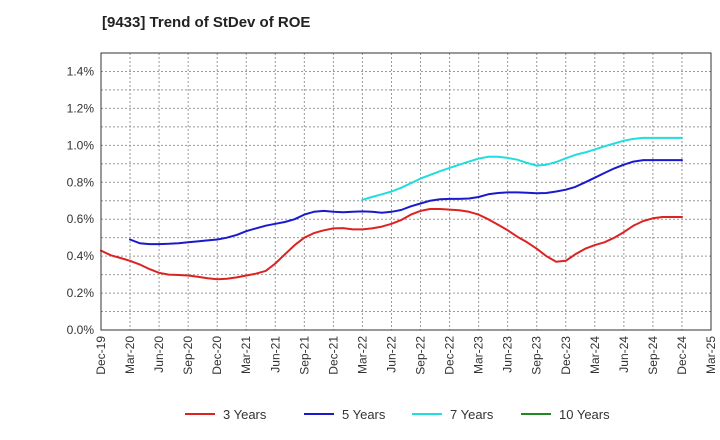 The height and width of the screenshot is (440, 720). Describe the element at coordinates (130, 355) in the screenshot. I see `x-tick-label: Mar-20` at that location.